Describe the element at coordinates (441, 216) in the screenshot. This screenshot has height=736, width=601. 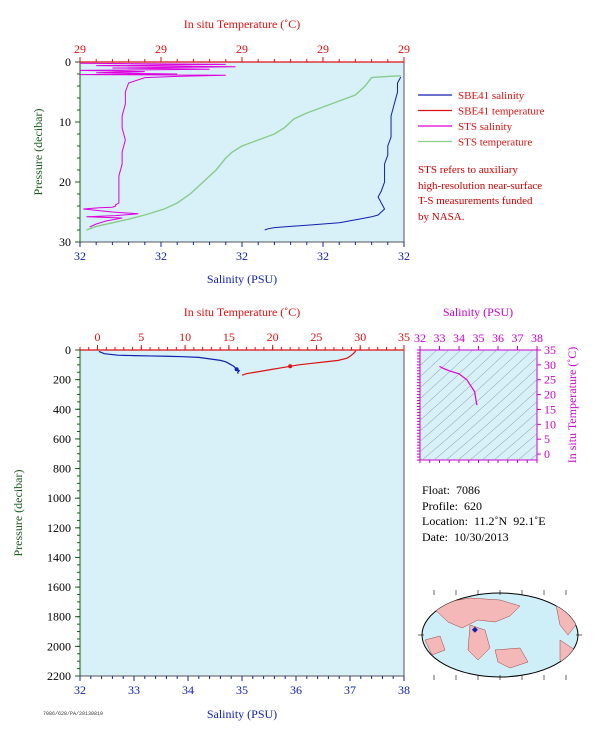
I see `legend-note-line: by NASA.` at that location.